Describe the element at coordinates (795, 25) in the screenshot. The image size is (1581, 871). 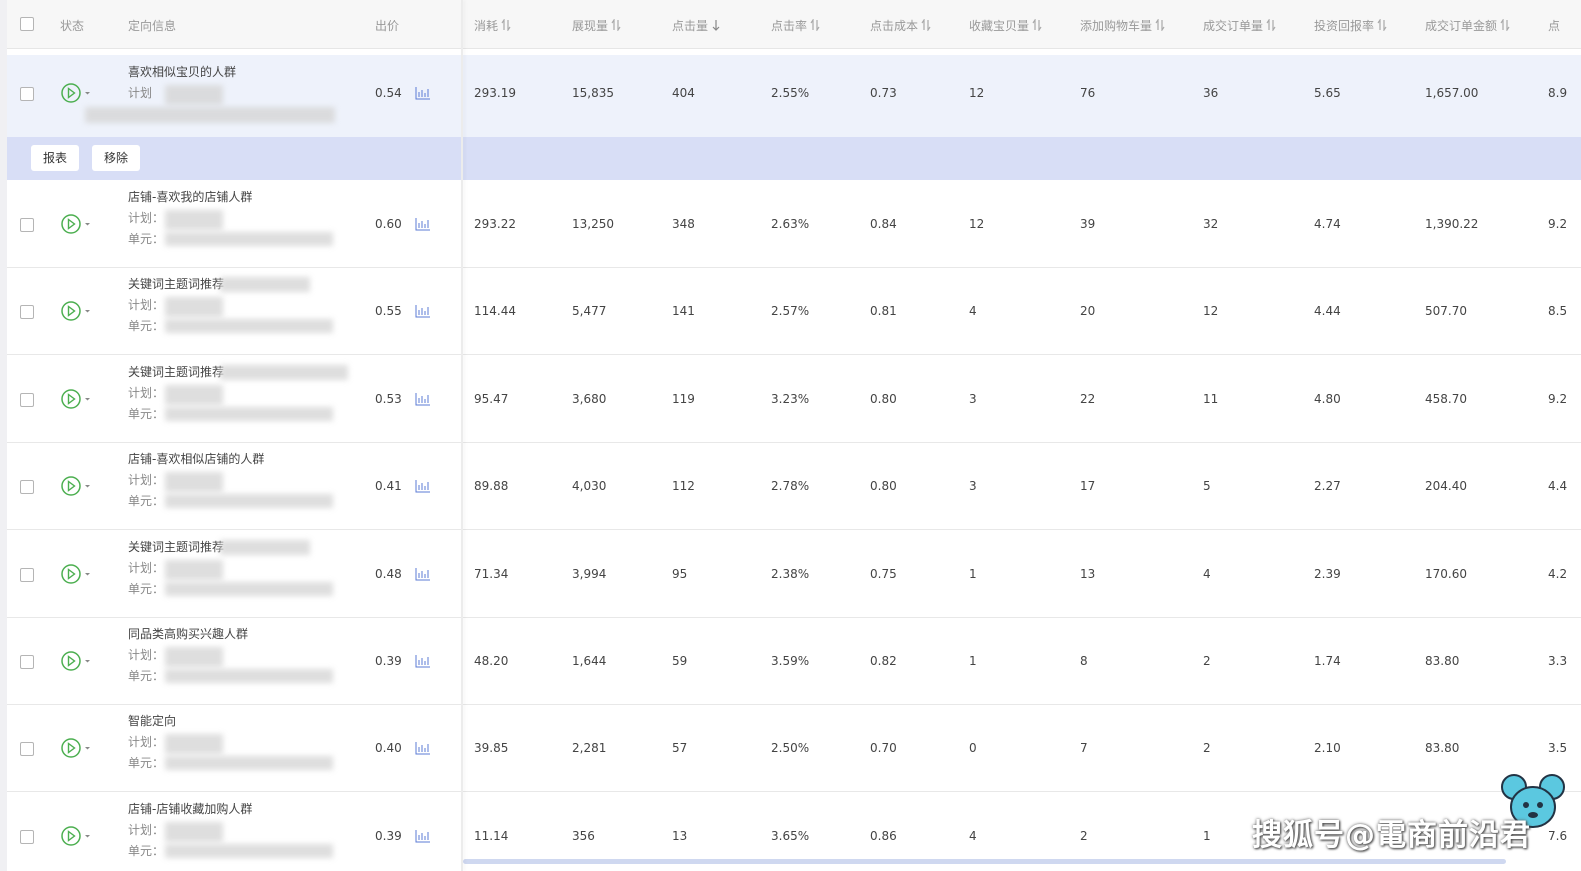
I see `column-header: 点击率` at that location.